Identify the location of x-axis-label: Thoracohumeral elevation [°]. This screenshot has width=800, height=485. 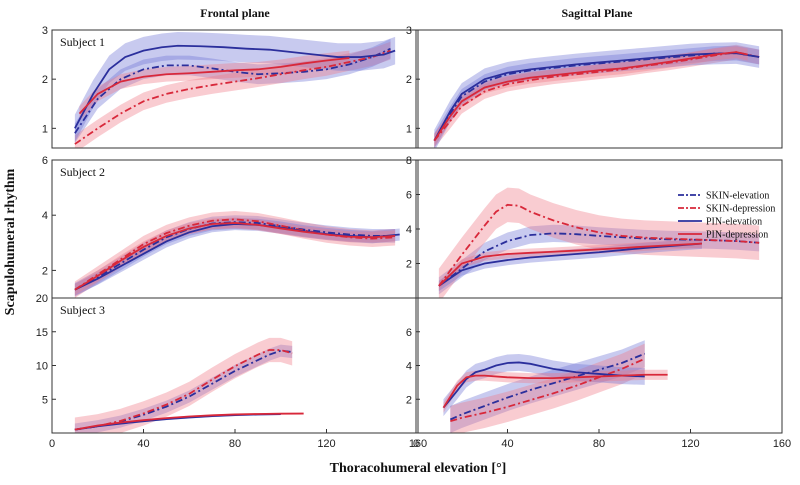
(418, 468).